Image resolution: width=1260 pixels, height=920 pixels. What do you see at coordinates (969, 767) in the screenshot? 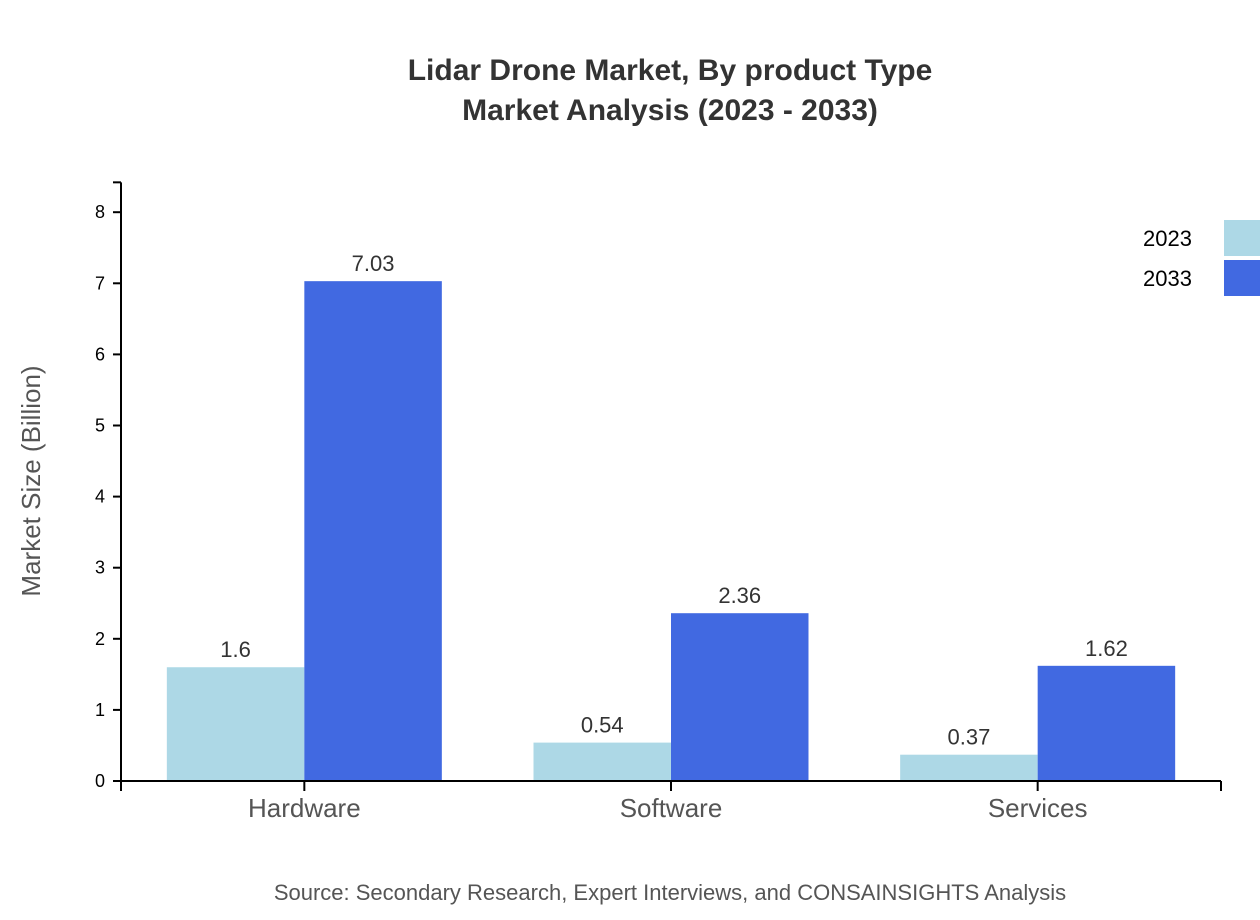
I see `bar-2023-services` at bounding box center [969, 767].